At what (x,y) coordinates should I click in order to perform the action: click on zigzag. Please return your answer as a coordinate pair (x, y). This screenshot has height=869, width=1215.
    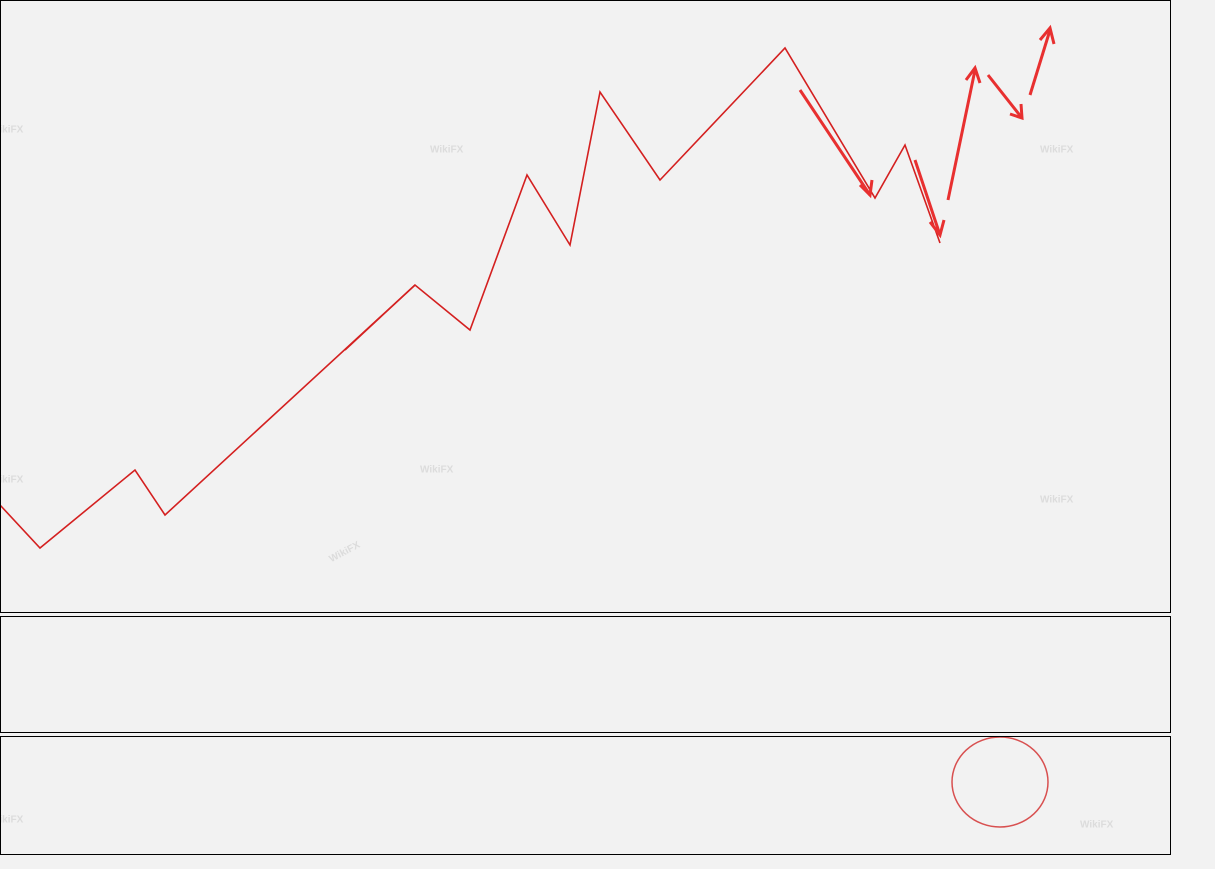
    Looking at the image, I should click on (380, 317).